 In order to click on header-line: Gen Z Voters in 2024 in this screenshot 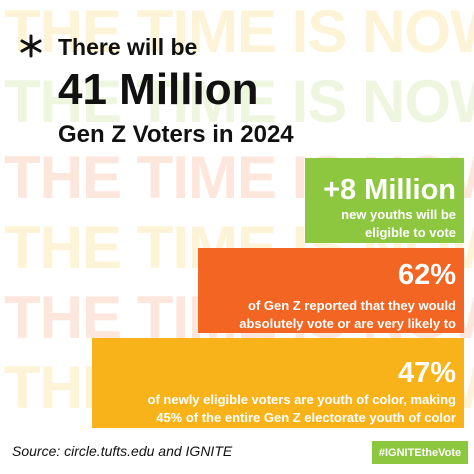, I will do `click(176, 134)`.